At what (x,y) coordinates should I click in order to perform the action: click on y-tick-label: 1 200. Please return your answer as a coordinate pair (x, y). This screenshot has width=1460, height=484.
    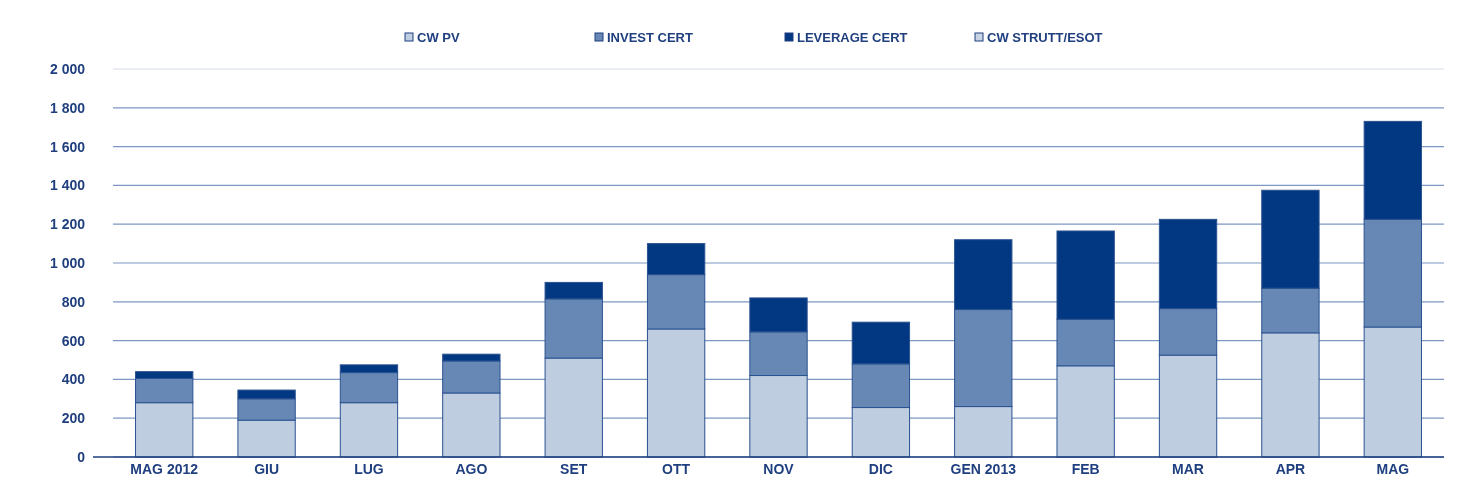
    Looking at the image, I should click on (67, 224).